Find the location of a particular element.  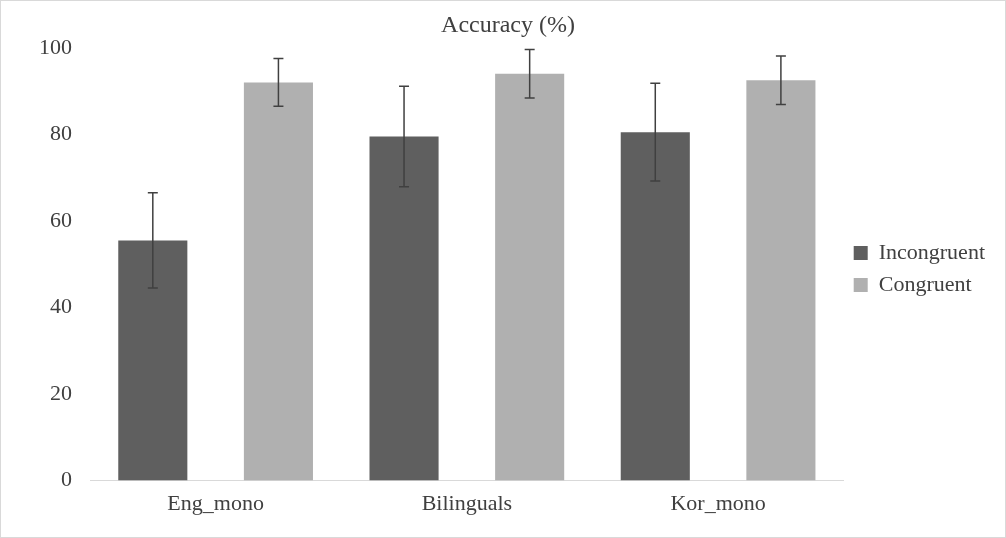

y-tick-label: 60 is located at coordinates (61, 219).